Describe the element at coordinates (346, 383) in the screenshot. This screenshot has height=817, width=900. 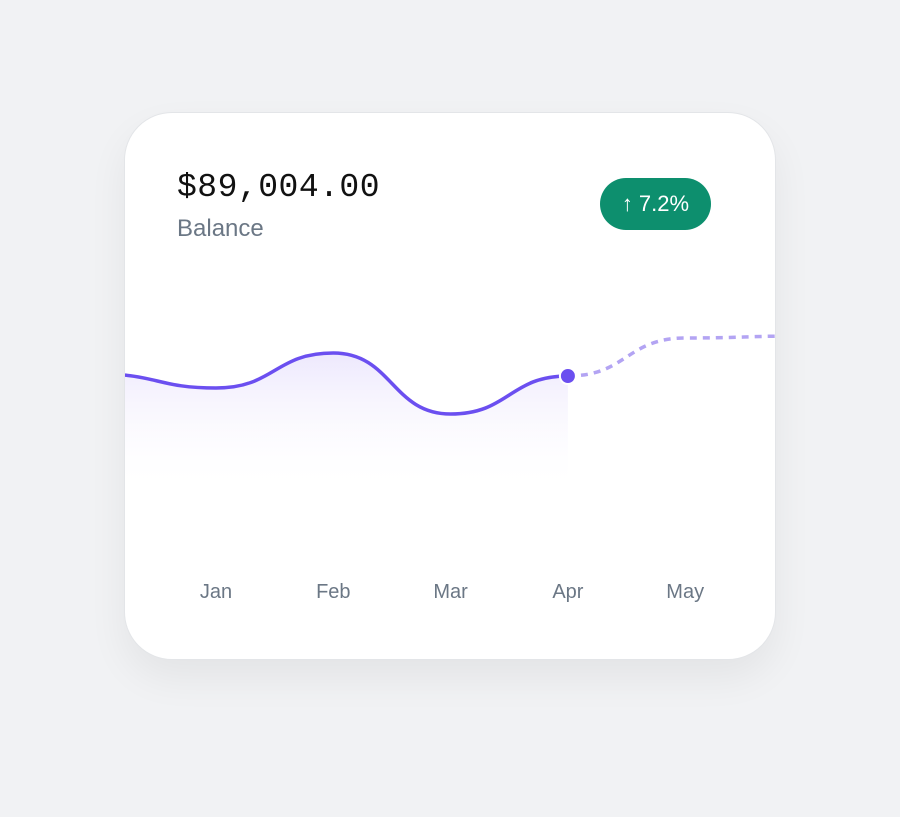
I see `actual-line` at that location.